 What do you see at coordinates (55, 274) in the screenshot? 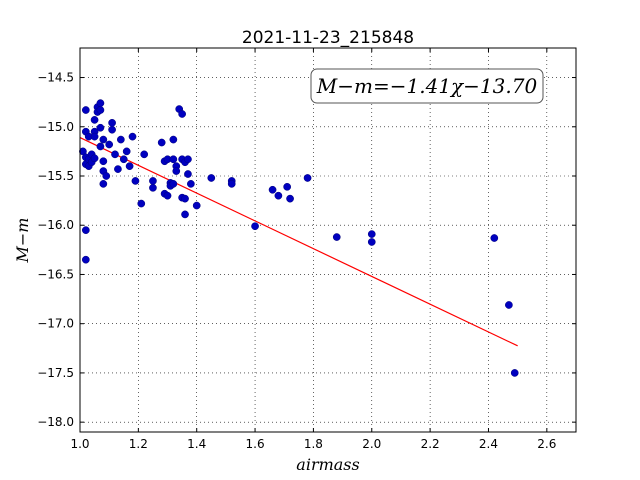
I see `y-tick-label: −16.5` at bounding box center [55, 274].